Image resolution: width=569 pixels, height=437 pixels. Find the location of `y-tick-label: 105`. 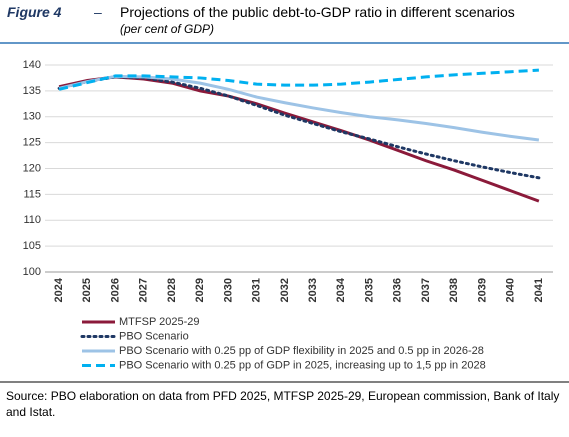

y-tick-label: 105 is located at coordinates (32, 246).